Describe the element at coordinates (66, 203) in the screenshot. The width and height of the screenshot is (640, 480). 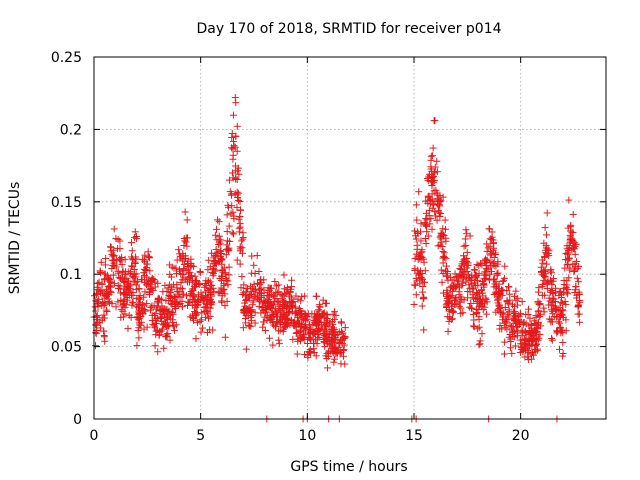
I see `y-tick-label: 0.15` at that location.